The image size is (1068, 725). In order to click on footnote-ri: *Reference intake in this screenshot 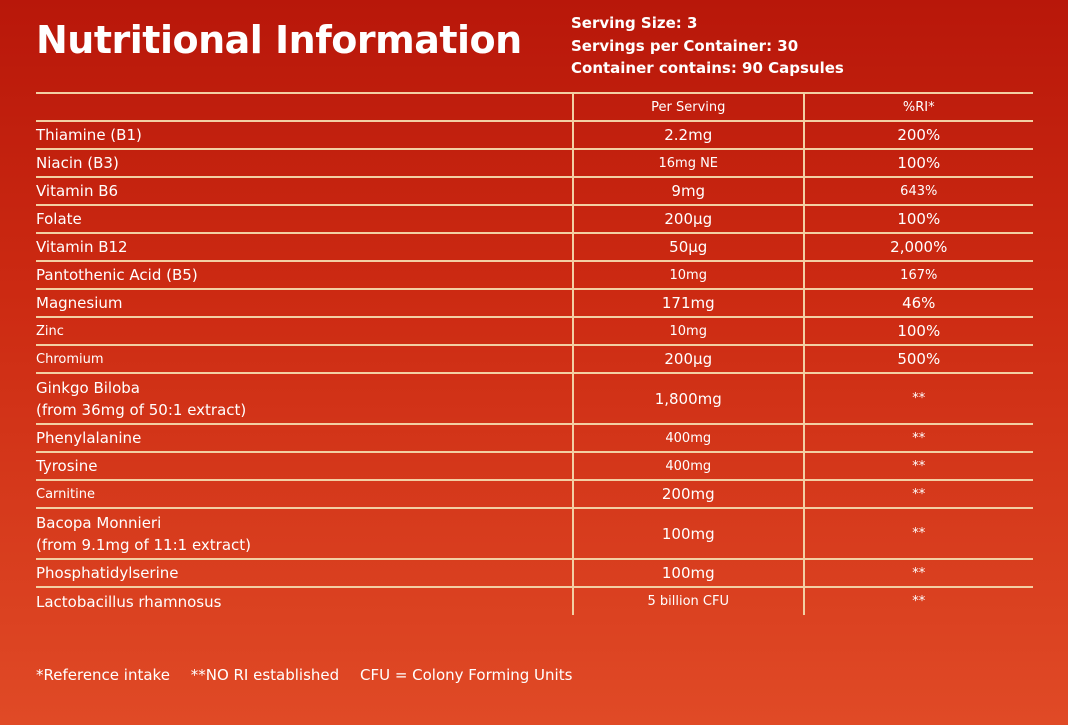, I will do `click(103, 675)`.